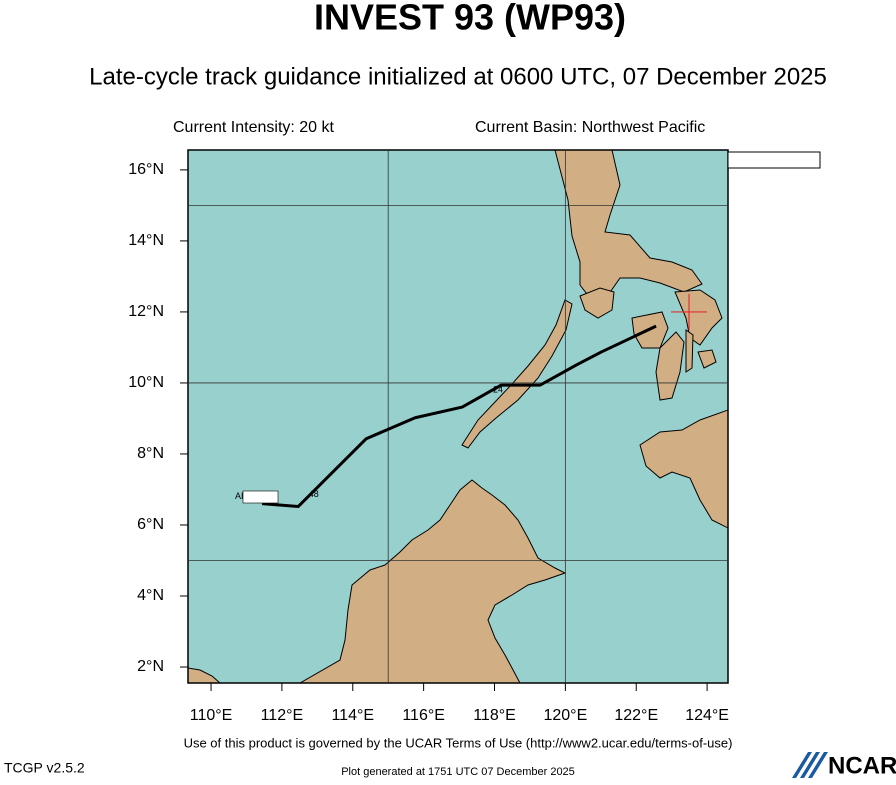 The width and height of the screenshot is (896, 785). I want to click on legend-box, so click(774, 160).